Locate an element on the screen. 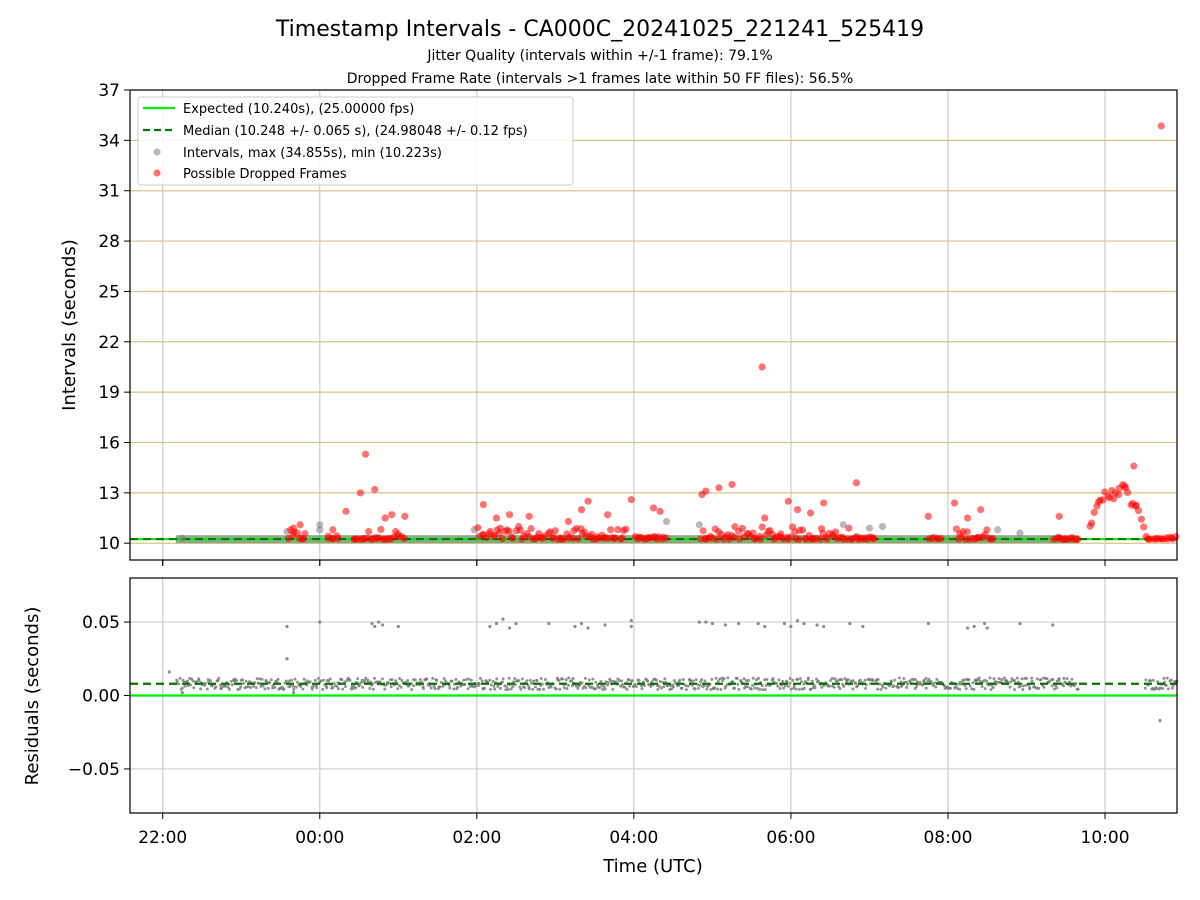 The width and height of the screenshot is (1200, 900). residuals-y-tick-label: 0.05 is located at coordinates (101, 623).